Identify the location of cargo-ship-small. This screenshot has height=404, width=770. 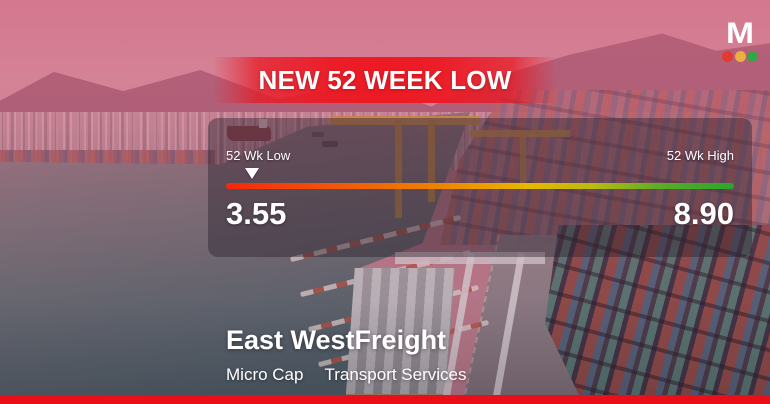
(249, 130).